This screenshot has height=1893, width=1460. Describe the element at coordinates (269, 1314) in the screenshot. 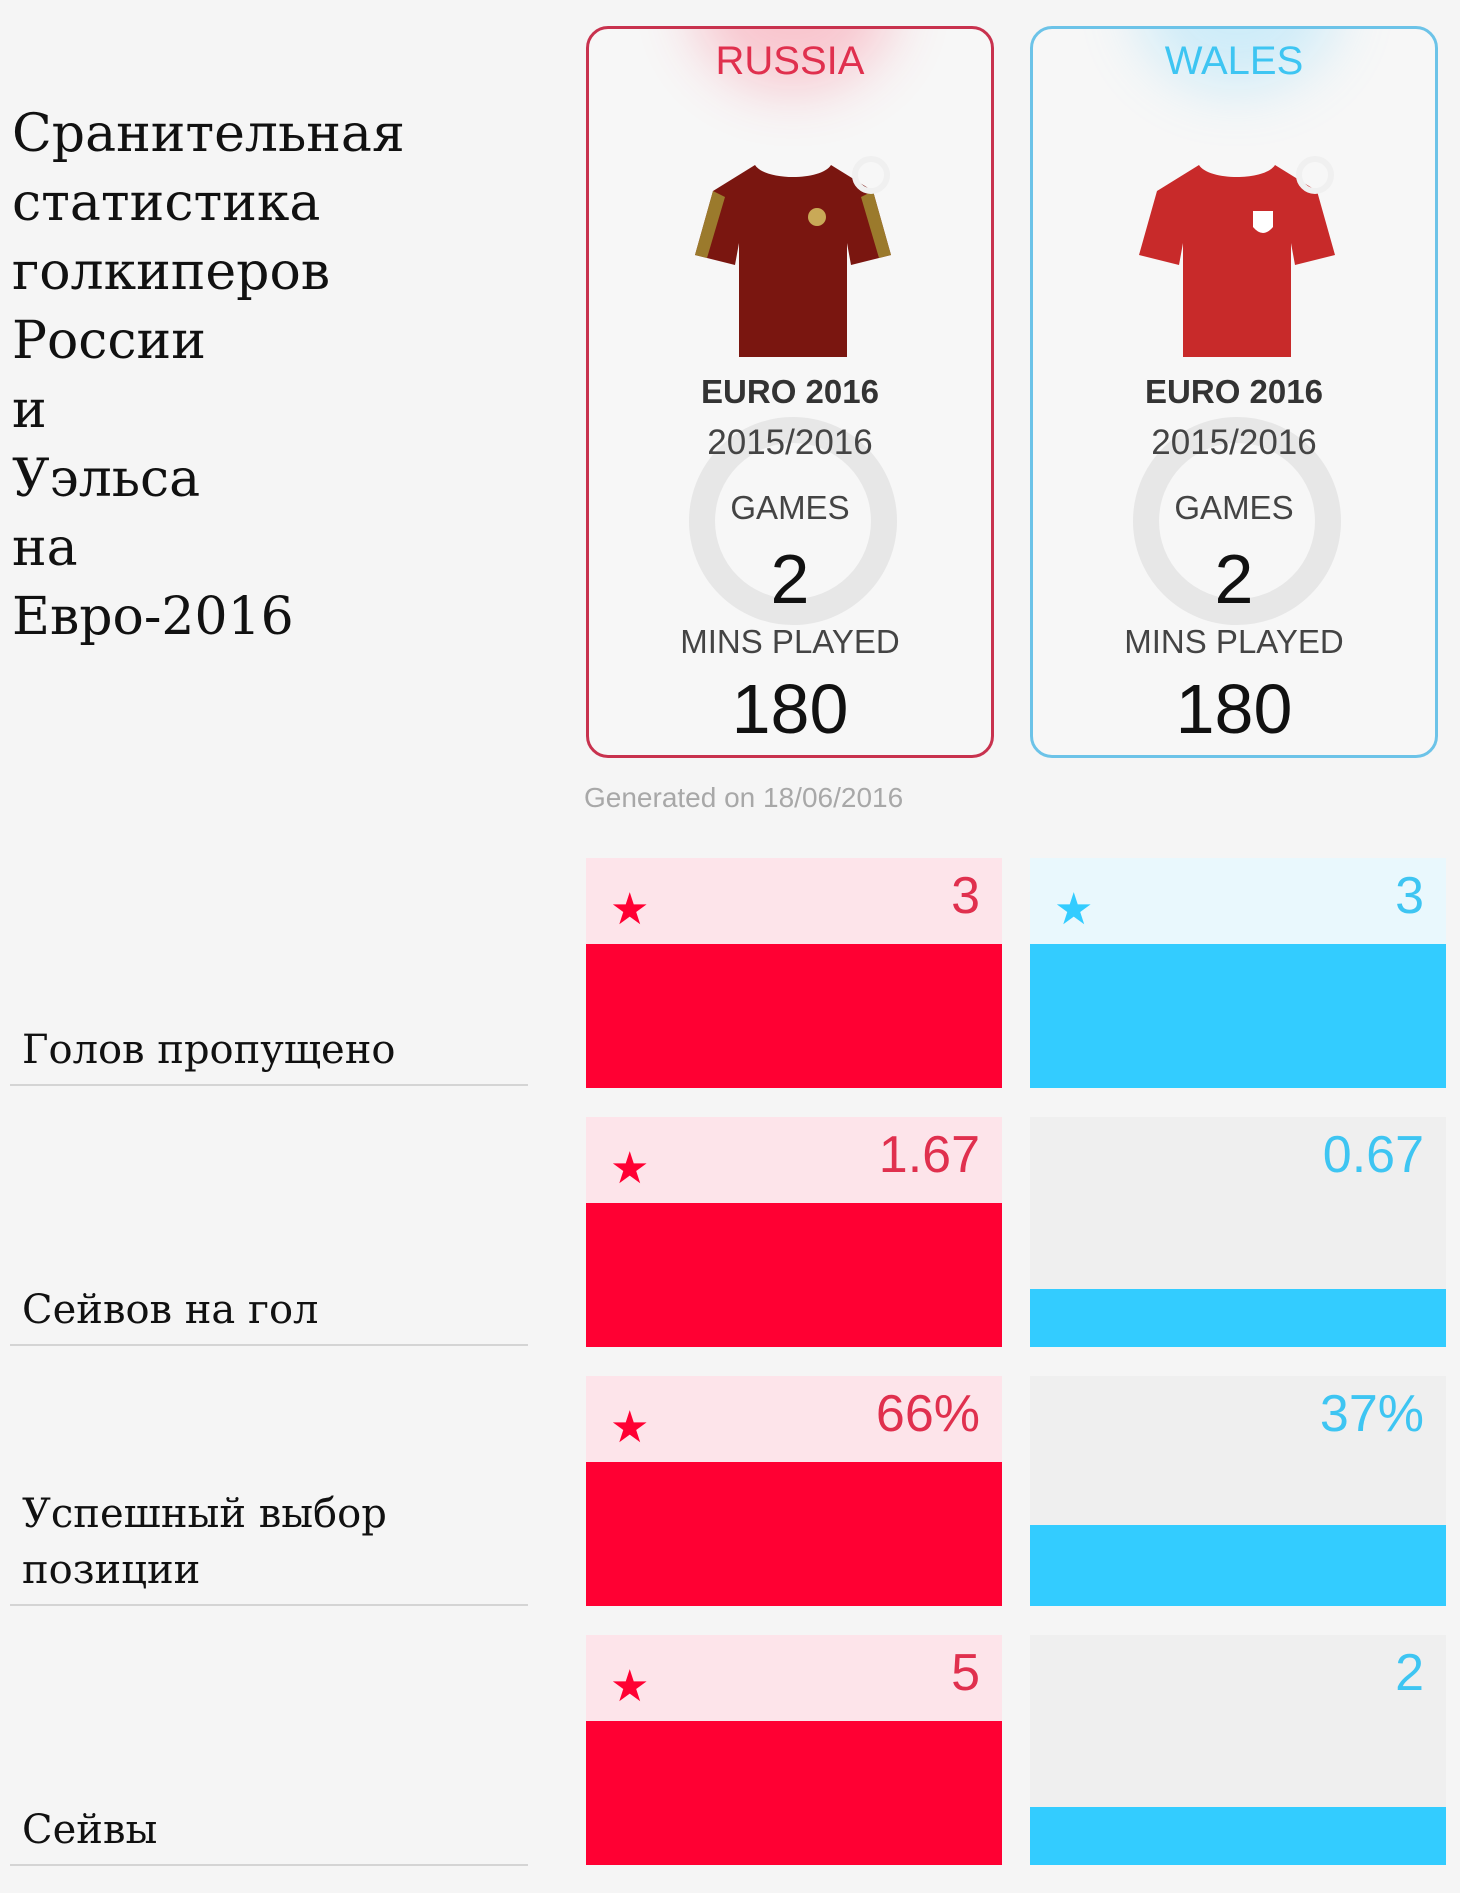

I see `category-label: Сейвов на гол` at that location.